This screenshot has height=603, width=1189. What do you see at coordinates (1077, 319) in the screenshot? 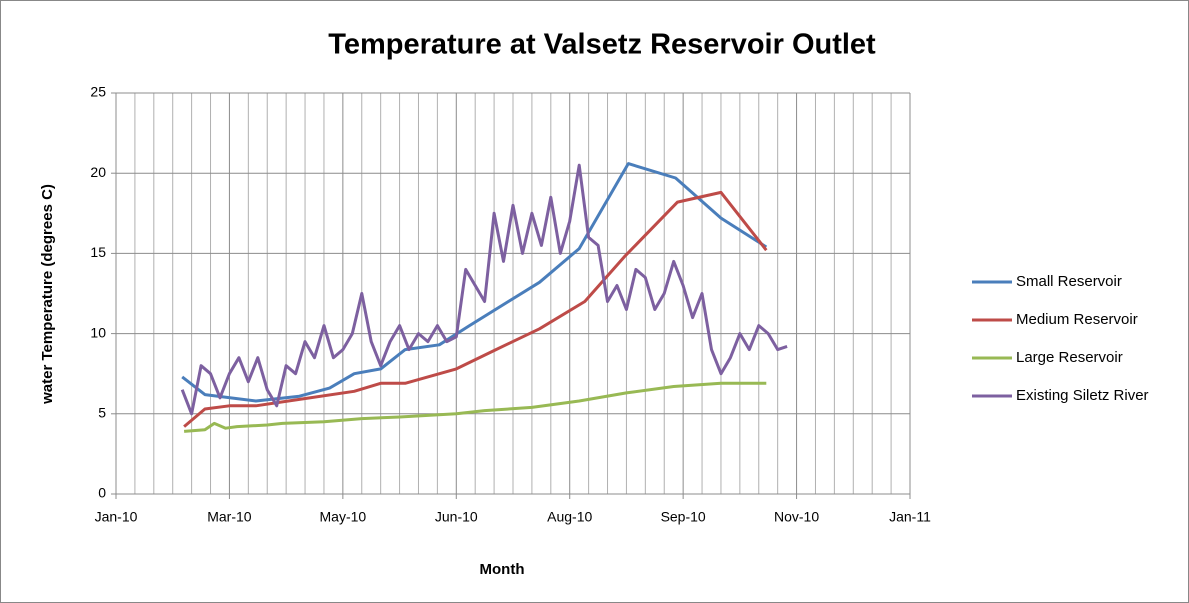
I see `legend-label: Medium Reservoir` at bounding box center [1077, 319].